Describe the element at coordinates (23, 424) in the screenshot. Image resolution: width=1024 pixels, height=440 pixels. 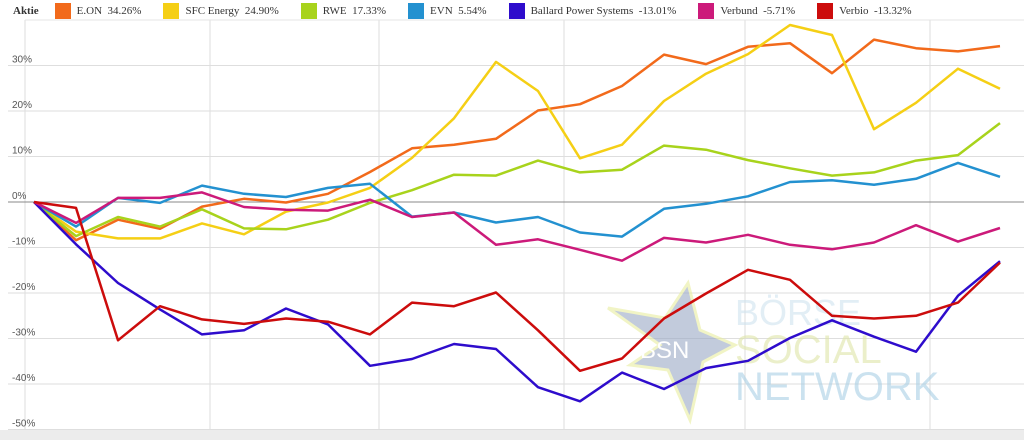
I see `y-tick-label: -50%` at that location.